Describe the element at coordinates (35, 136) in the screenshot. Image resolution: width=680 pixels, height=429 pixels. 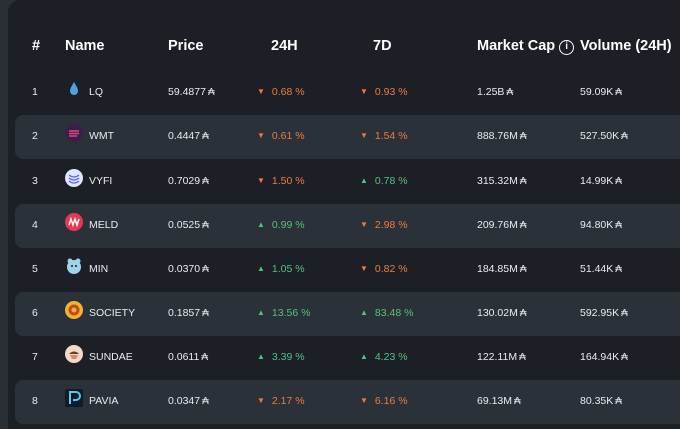
I see `rank-cell: 2` at that location.